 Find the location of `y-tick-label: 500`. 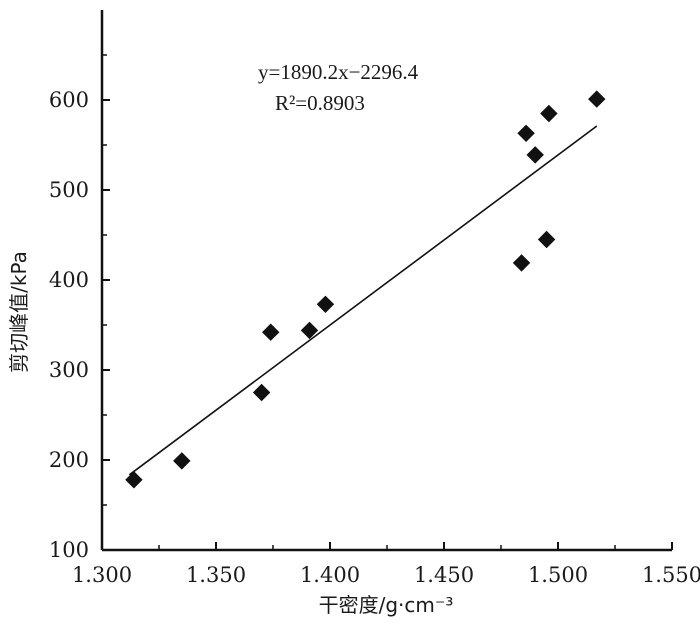

y-tick-label: 500 is located at coordinates (69, 190).